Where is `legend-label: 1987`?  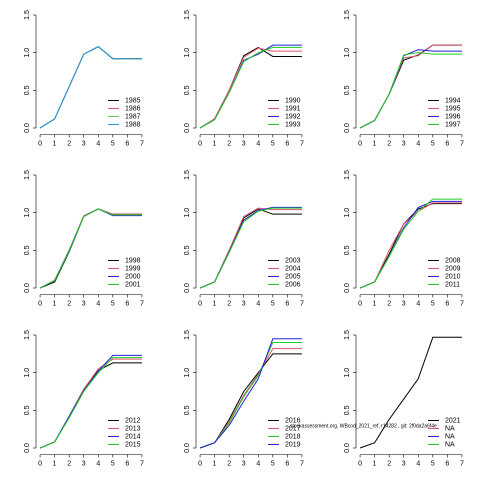
legend-label: 1987 is located at coordinates (133, 116).